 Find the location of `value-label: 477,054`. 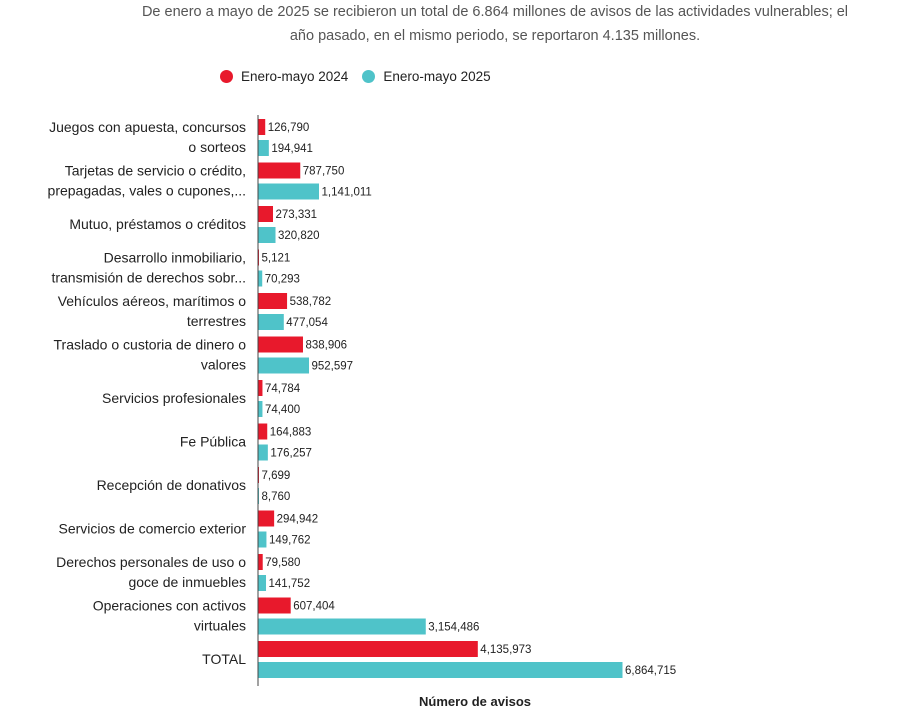

value-label: 477,054 is located at coordinates (307, 323).